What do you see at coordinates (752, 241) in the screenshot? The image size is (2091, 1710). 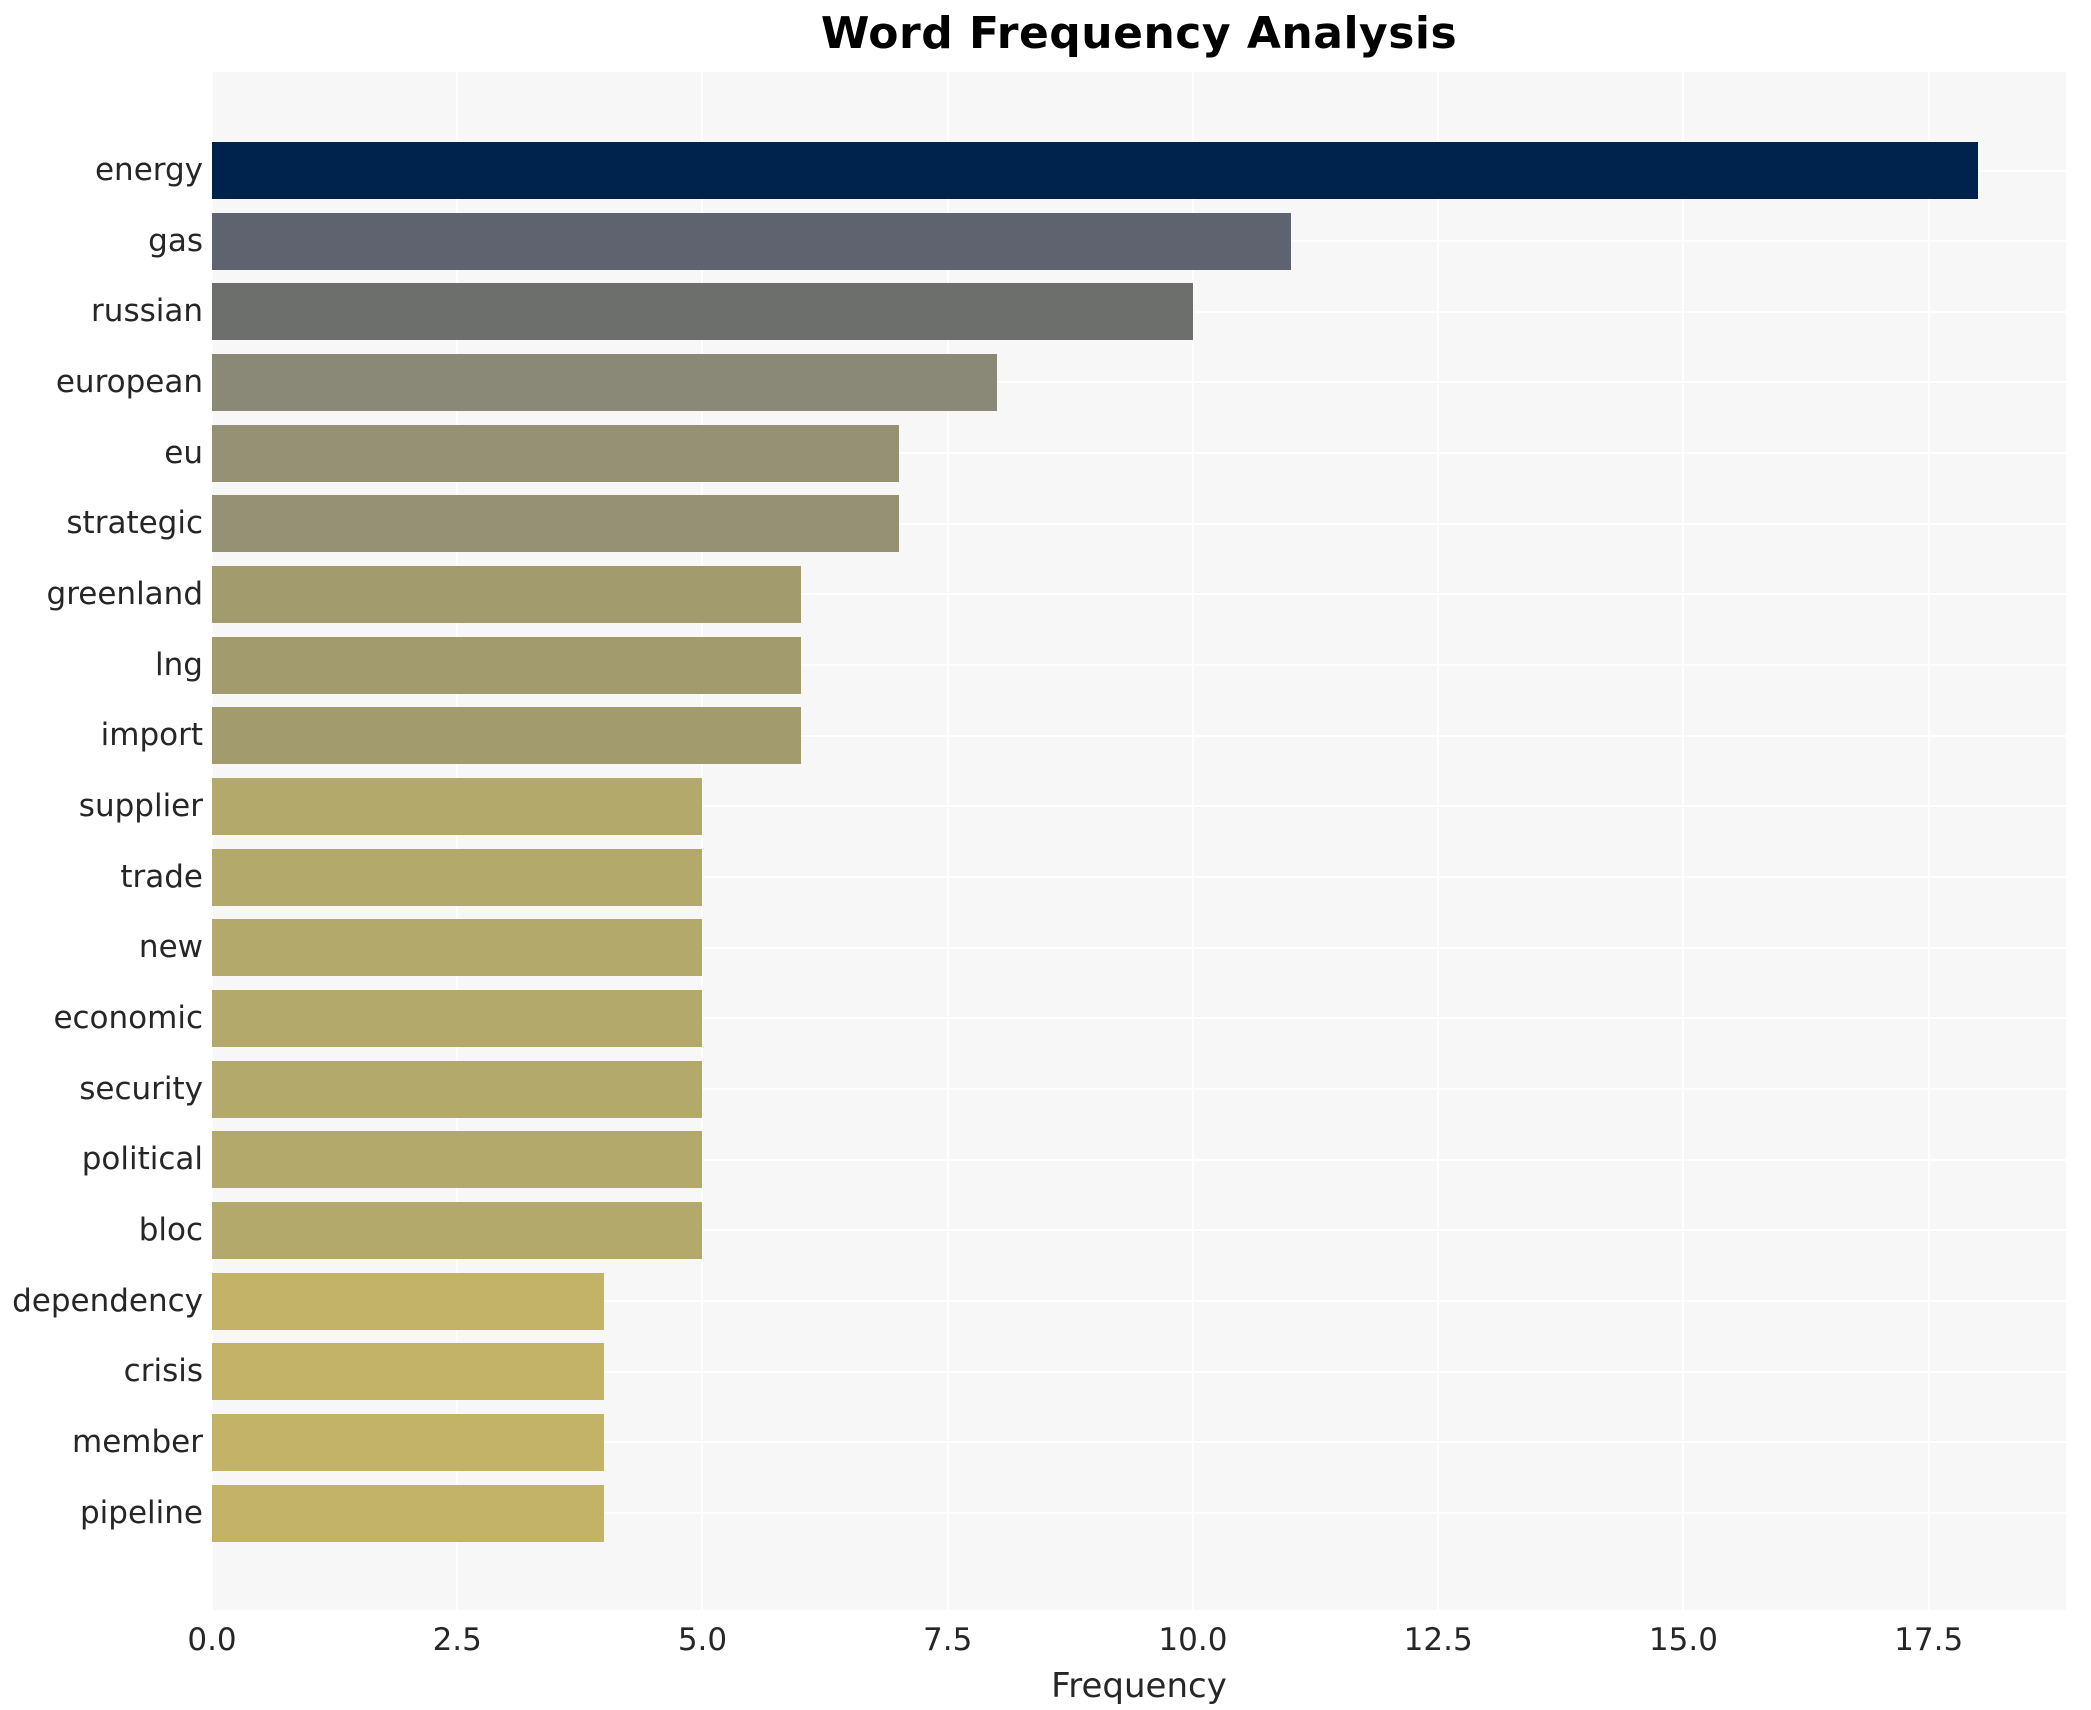 I see `bar-gas` at bounding box center [752, 241].